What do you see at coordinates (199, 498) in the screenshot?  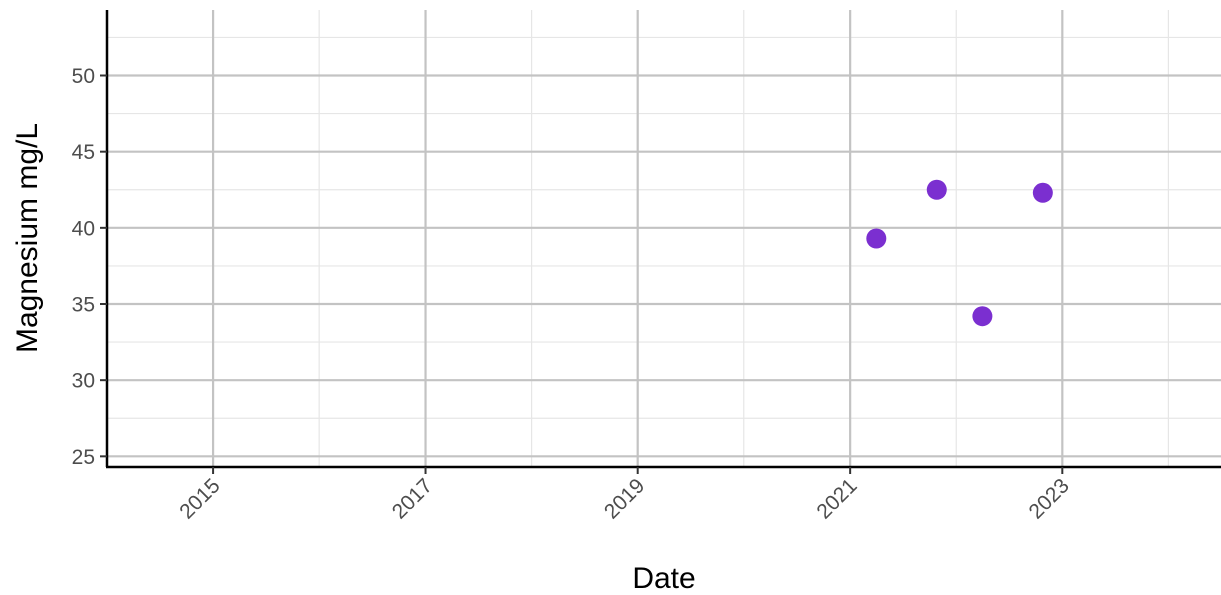 I see `x-tick-label: 2015` at bounding box center [199, 498].